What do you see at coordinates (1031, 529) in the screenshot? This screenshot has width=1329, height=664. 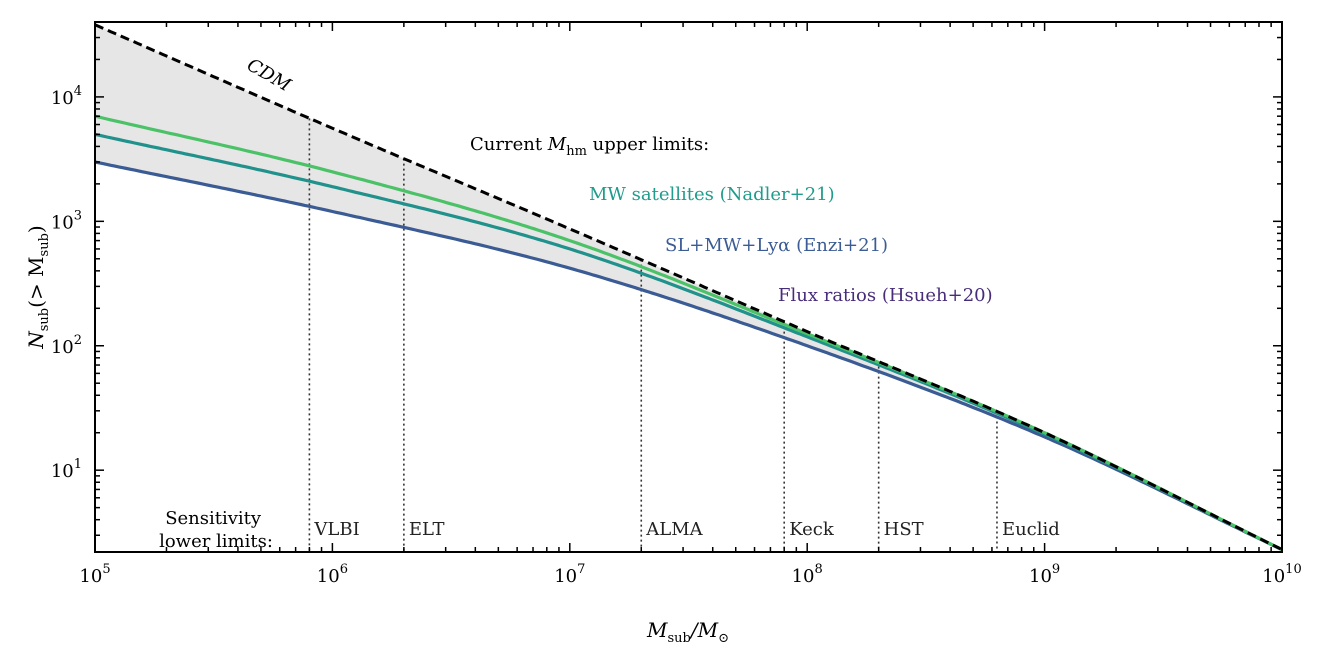 I see `instrument-label-euclid: Euclid` at bounding box center [1031, 529].